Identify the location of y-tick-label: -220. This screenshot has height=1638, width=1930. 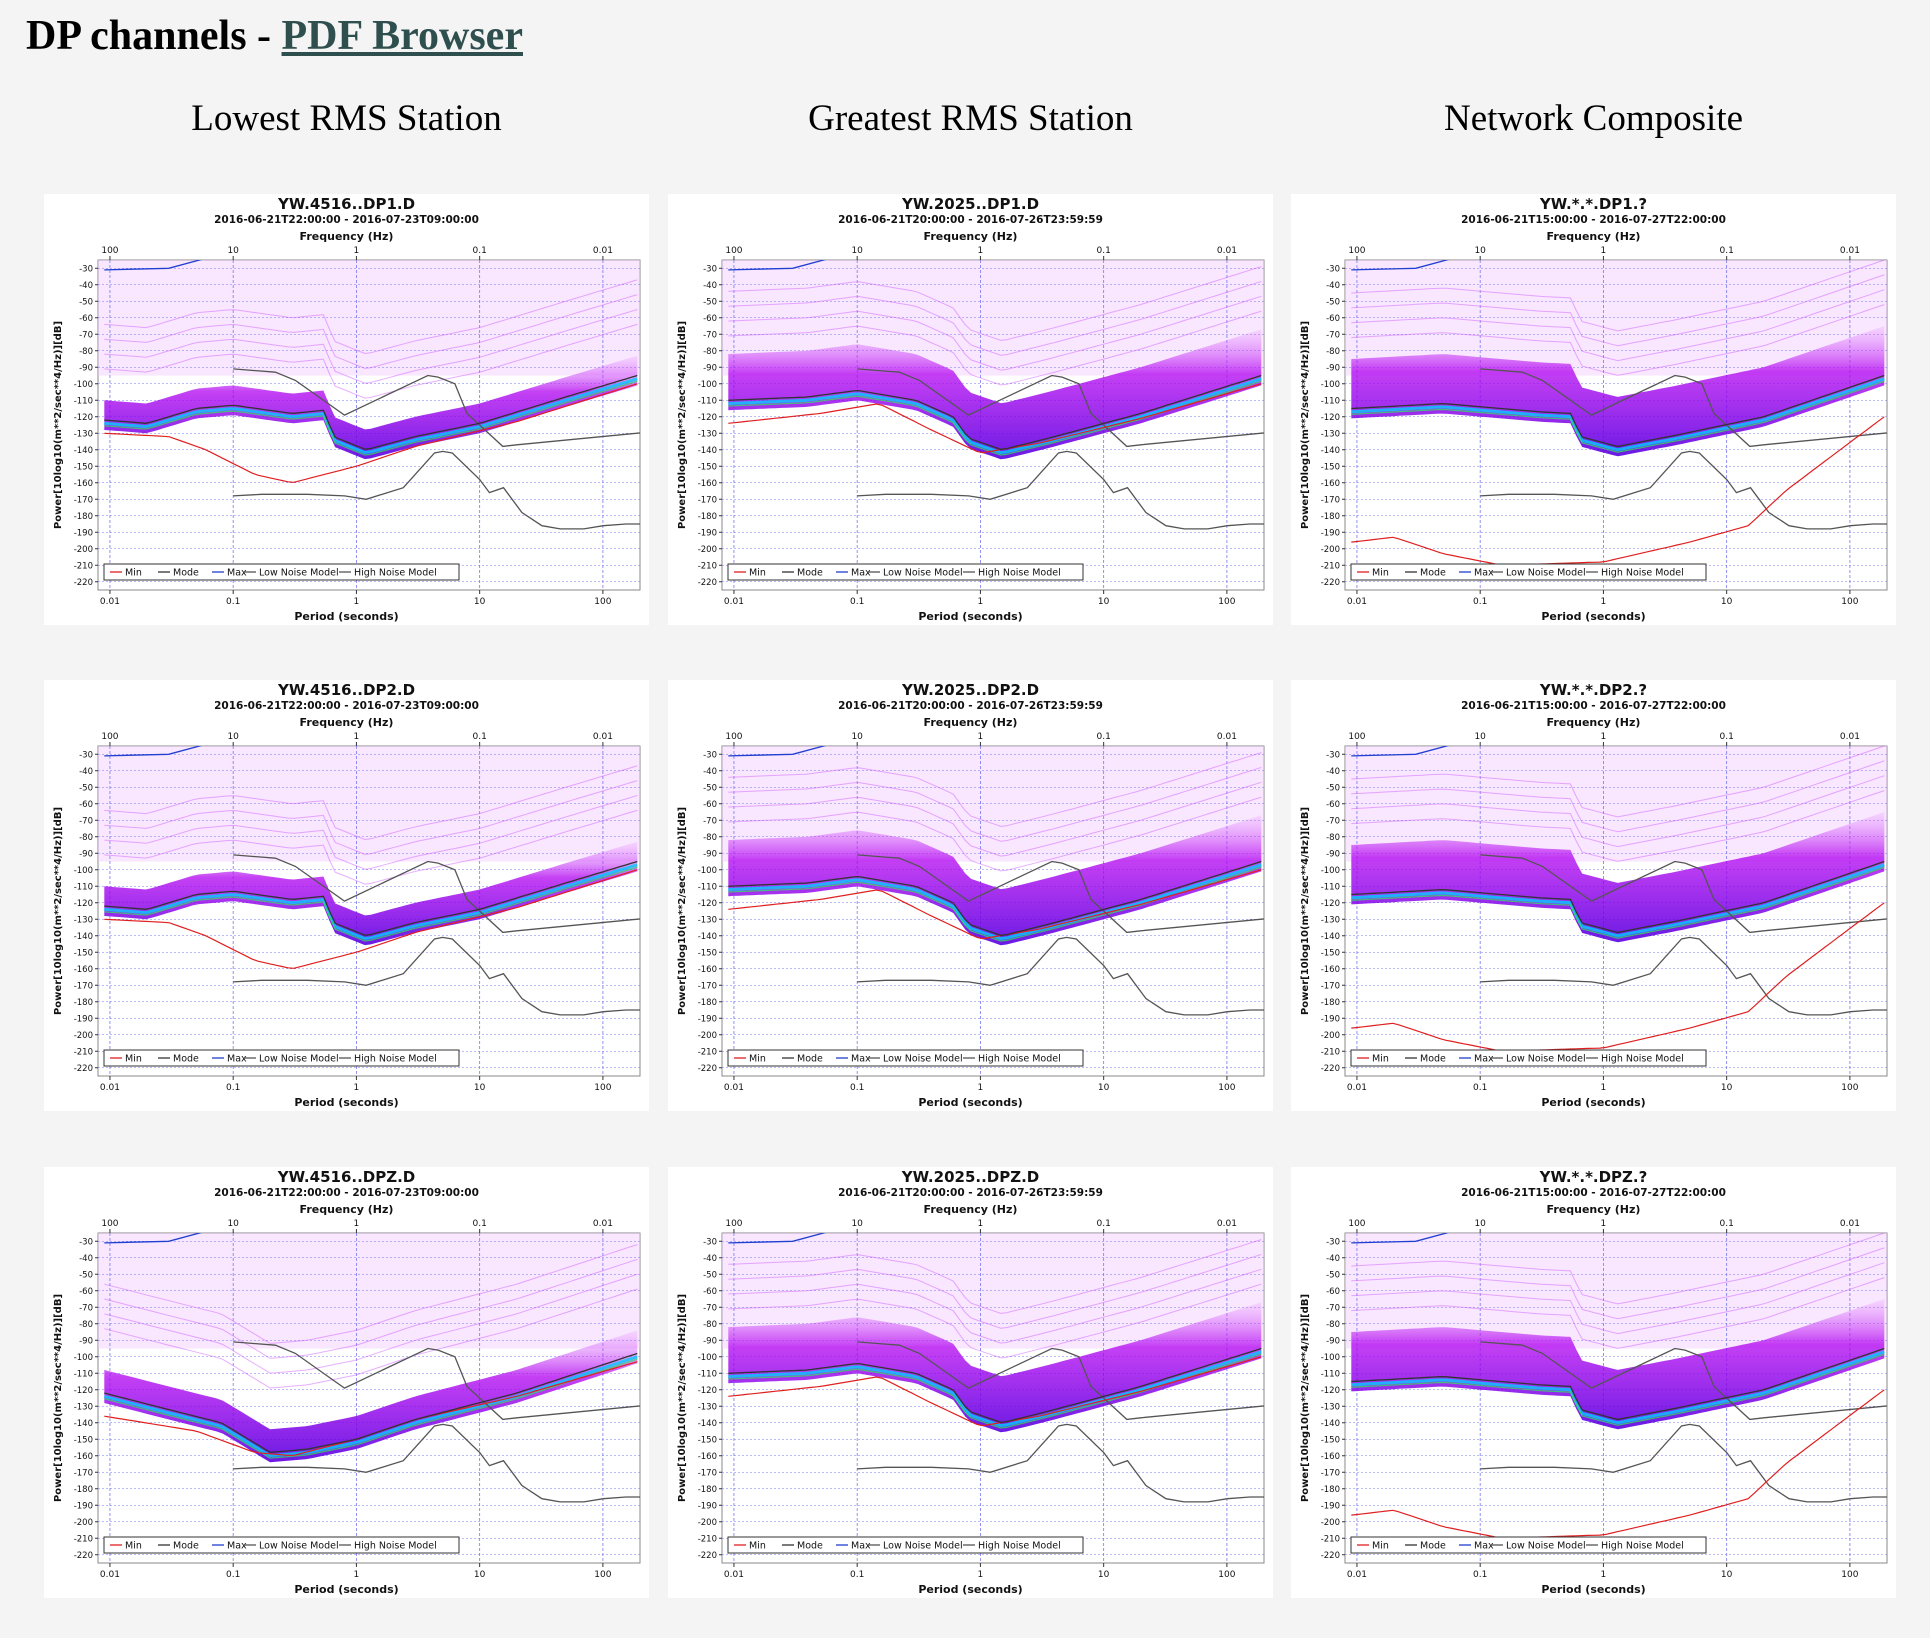
(83, 1556).